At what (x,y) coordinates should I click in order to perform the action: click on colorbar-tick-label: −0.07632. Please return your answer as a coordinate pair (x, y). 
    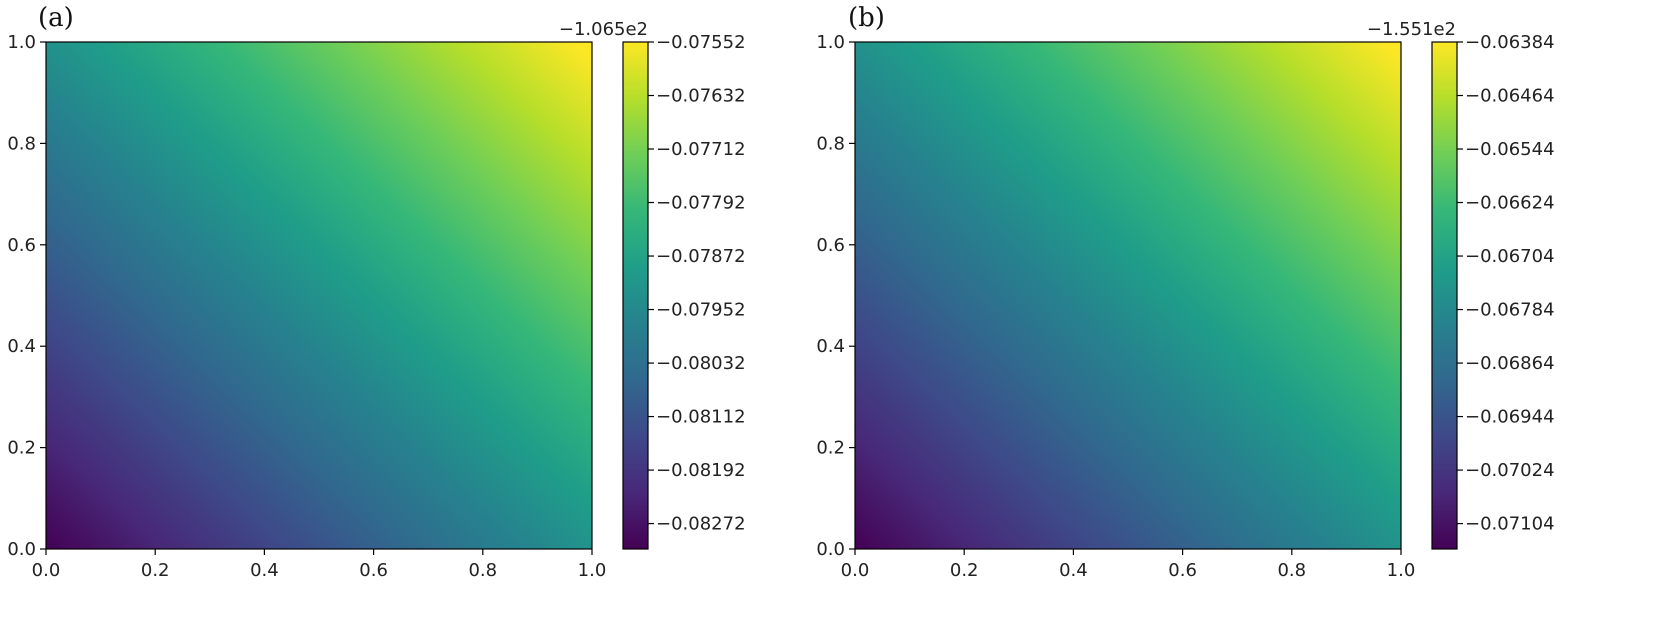
    Looking at the image, I should click on (701, 96).